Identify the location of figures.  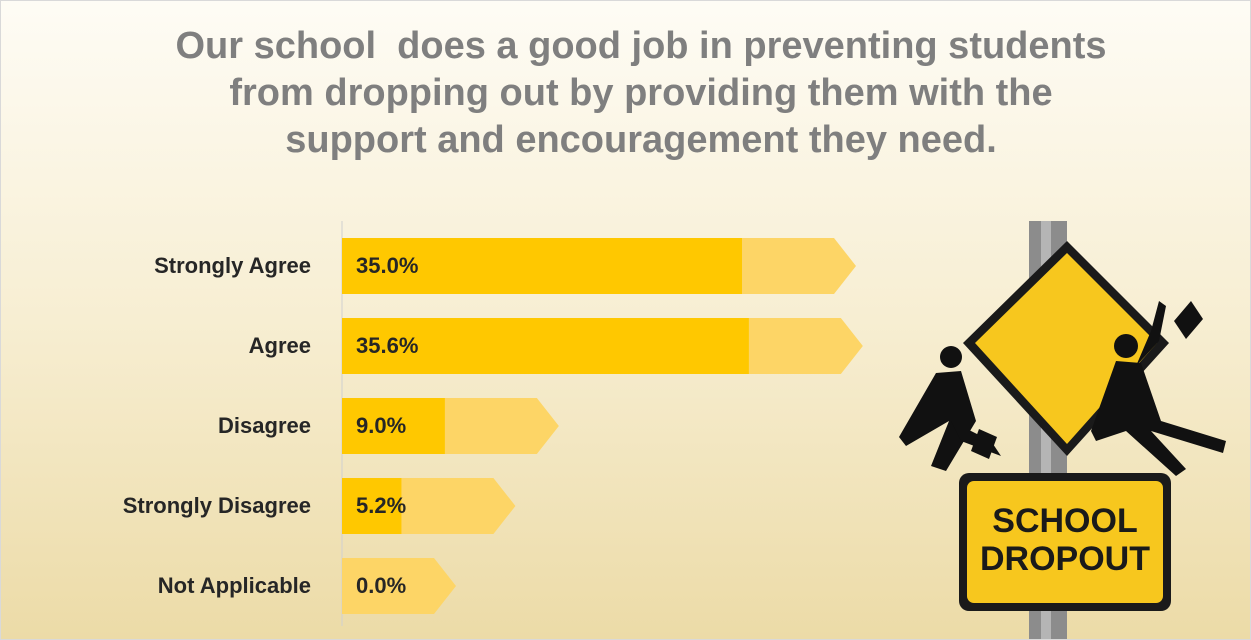
(1062, 388).